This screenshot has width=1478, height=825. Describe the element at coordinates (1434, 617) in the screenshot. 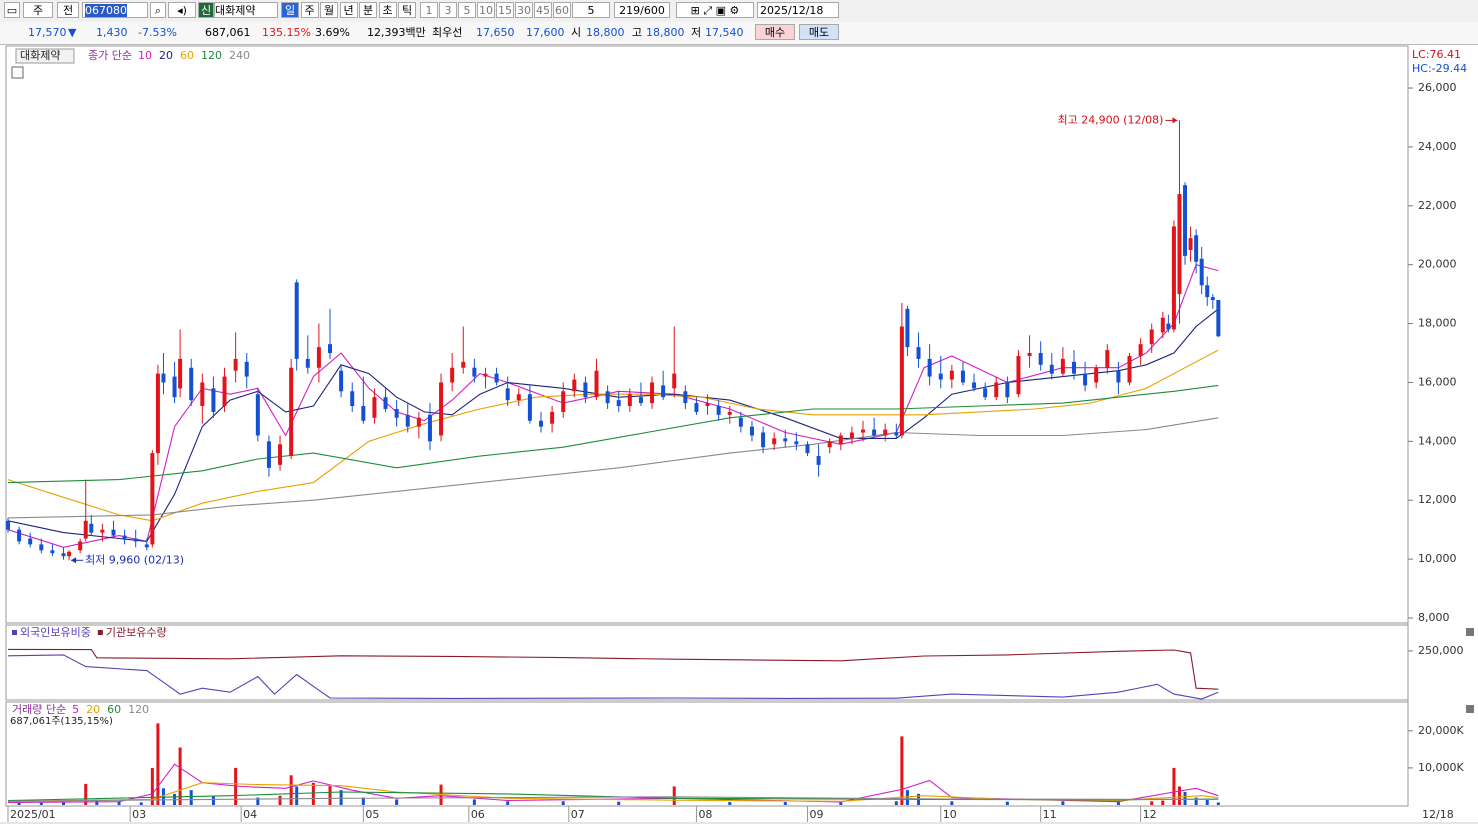

I see `y-tick-label: 8,000` at that location.